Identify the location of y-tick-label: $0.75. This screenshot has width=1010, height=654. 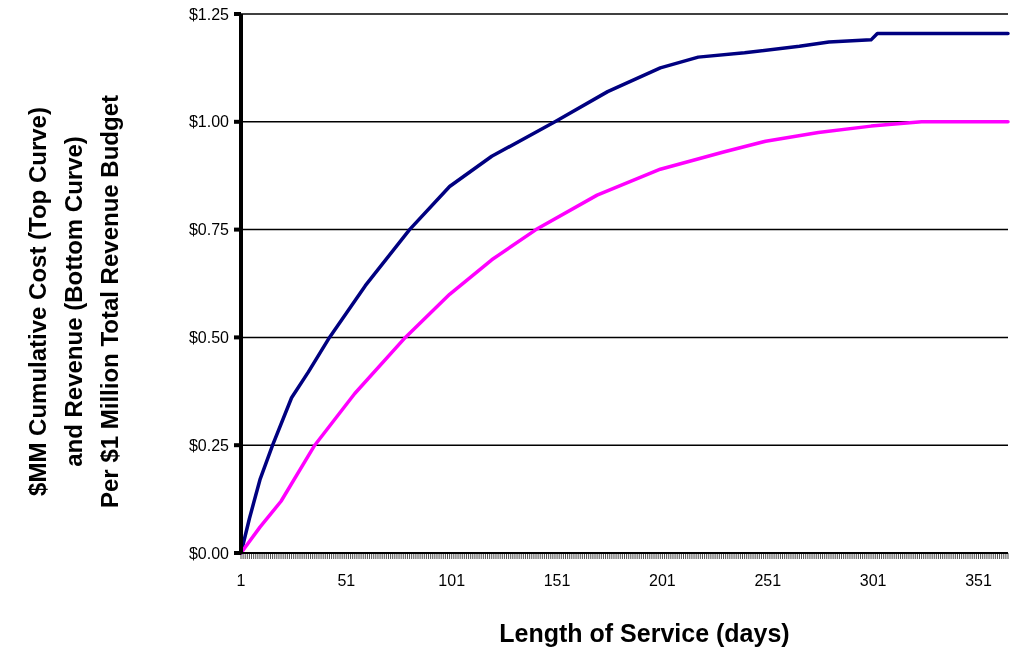
(209, 230).